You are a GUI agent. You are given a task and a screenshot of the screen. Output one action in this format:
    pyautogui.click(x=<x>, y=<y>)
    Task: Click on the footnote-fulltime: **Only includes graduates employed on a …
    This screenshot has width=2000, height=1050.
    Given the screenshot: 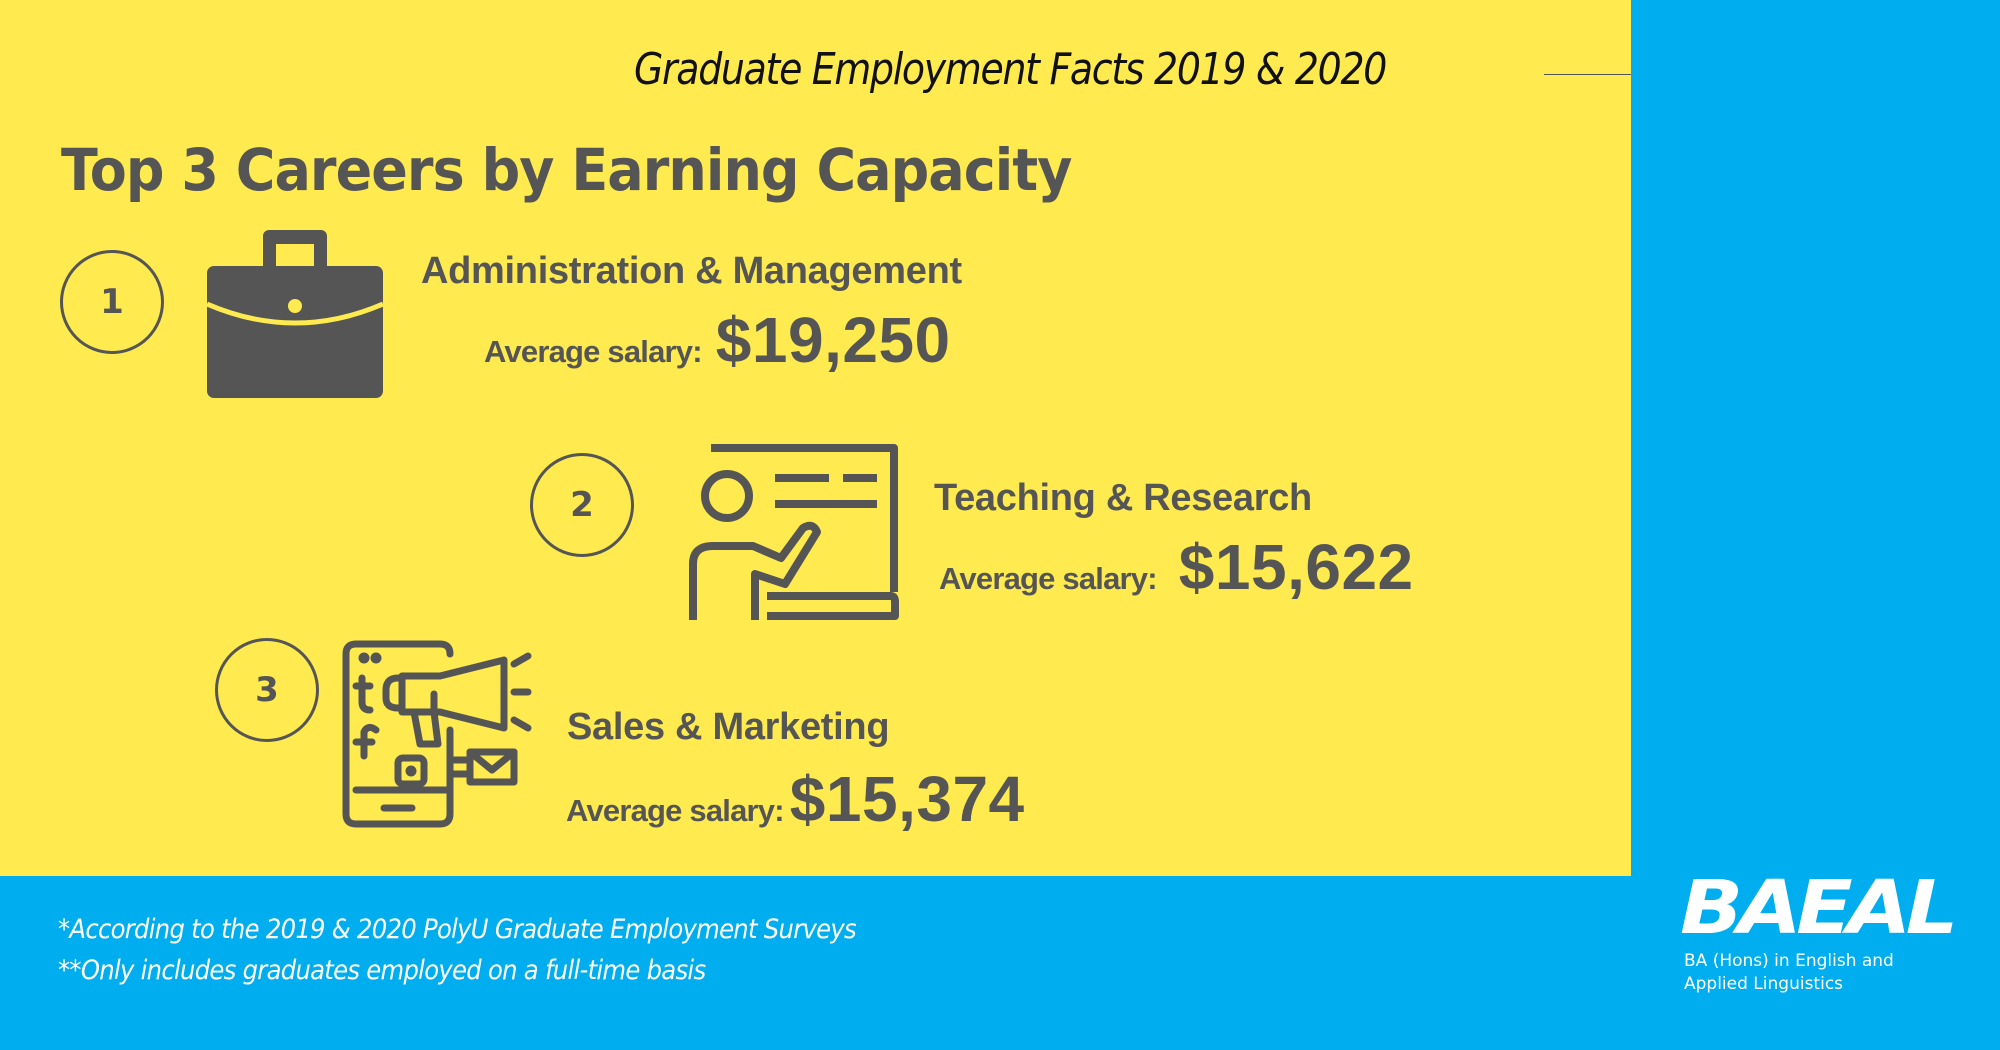 What is the action you would take?
    pyautogui.click(x=382, y=970)
    